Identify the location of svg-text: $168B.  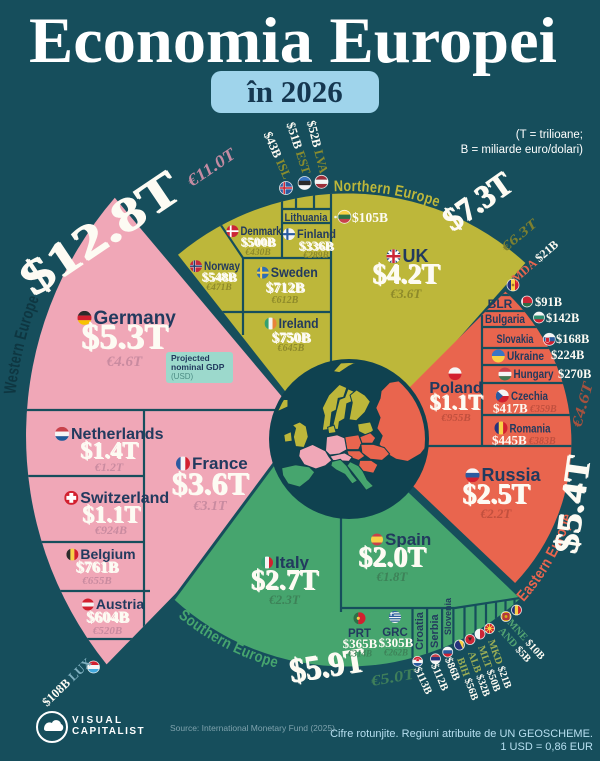
(572, 339).